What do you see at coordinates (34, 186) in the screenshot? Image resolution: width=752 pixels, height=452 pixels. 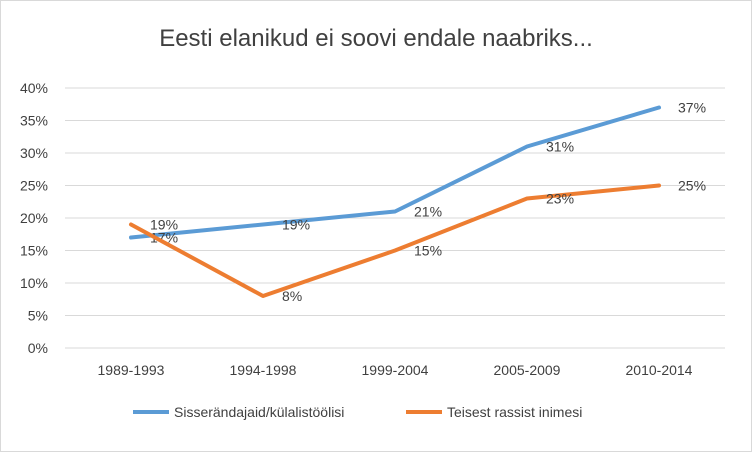 I see `y-tick-label-25: 25%` at bounding box center [34, 186].